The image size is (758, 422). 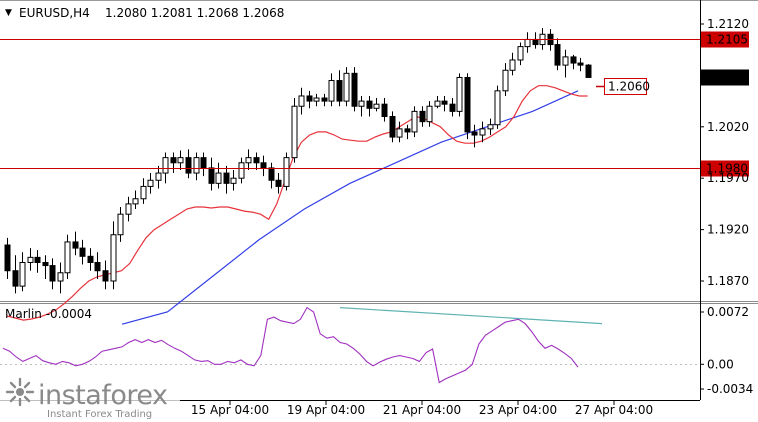 What do you see at coordinates (471, 316) in the screenshot?
I see `oscillator-trend-line` at bounding box center [471, 316].